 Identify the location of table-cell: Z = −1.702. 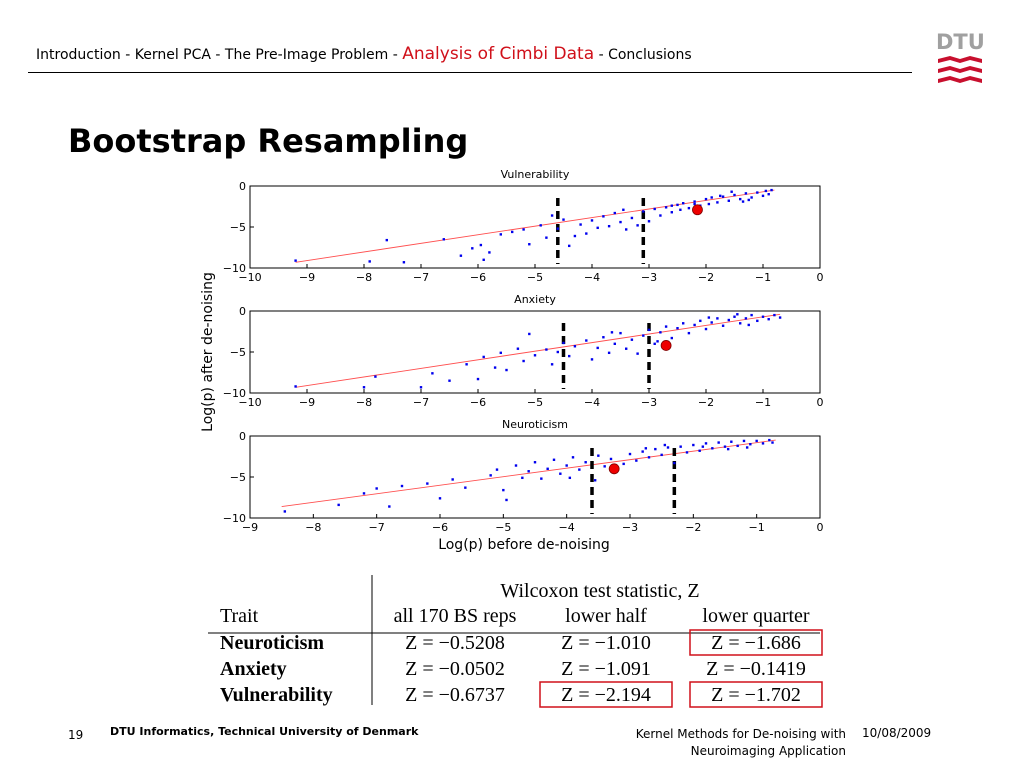
(756, 695).